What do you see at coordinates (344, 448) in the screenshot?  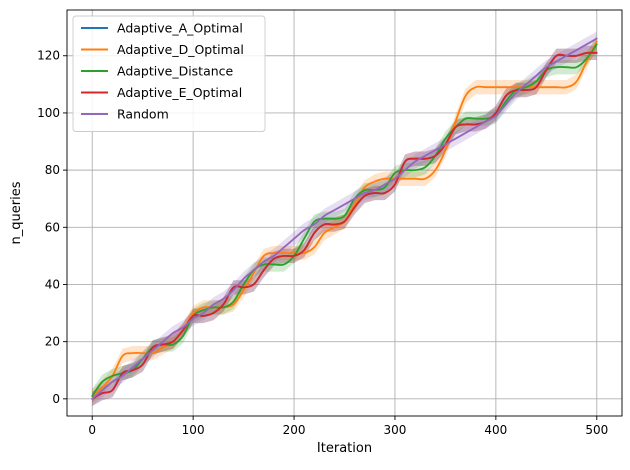 I see `x-axis-label: Iteration` at bounding box center [344, 448].